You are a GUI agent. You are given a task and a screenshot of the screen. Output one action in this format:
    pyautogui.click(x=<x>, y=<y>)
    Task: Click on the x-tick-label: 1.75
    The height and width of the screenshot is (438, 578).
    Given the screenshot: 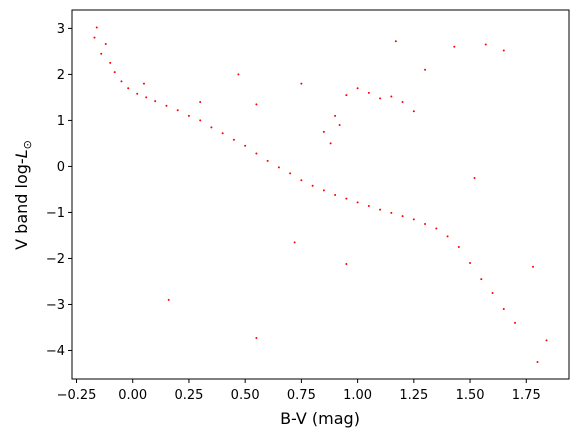 What is the action you would take?
    pyautogui.click(x=526, y=395)
    